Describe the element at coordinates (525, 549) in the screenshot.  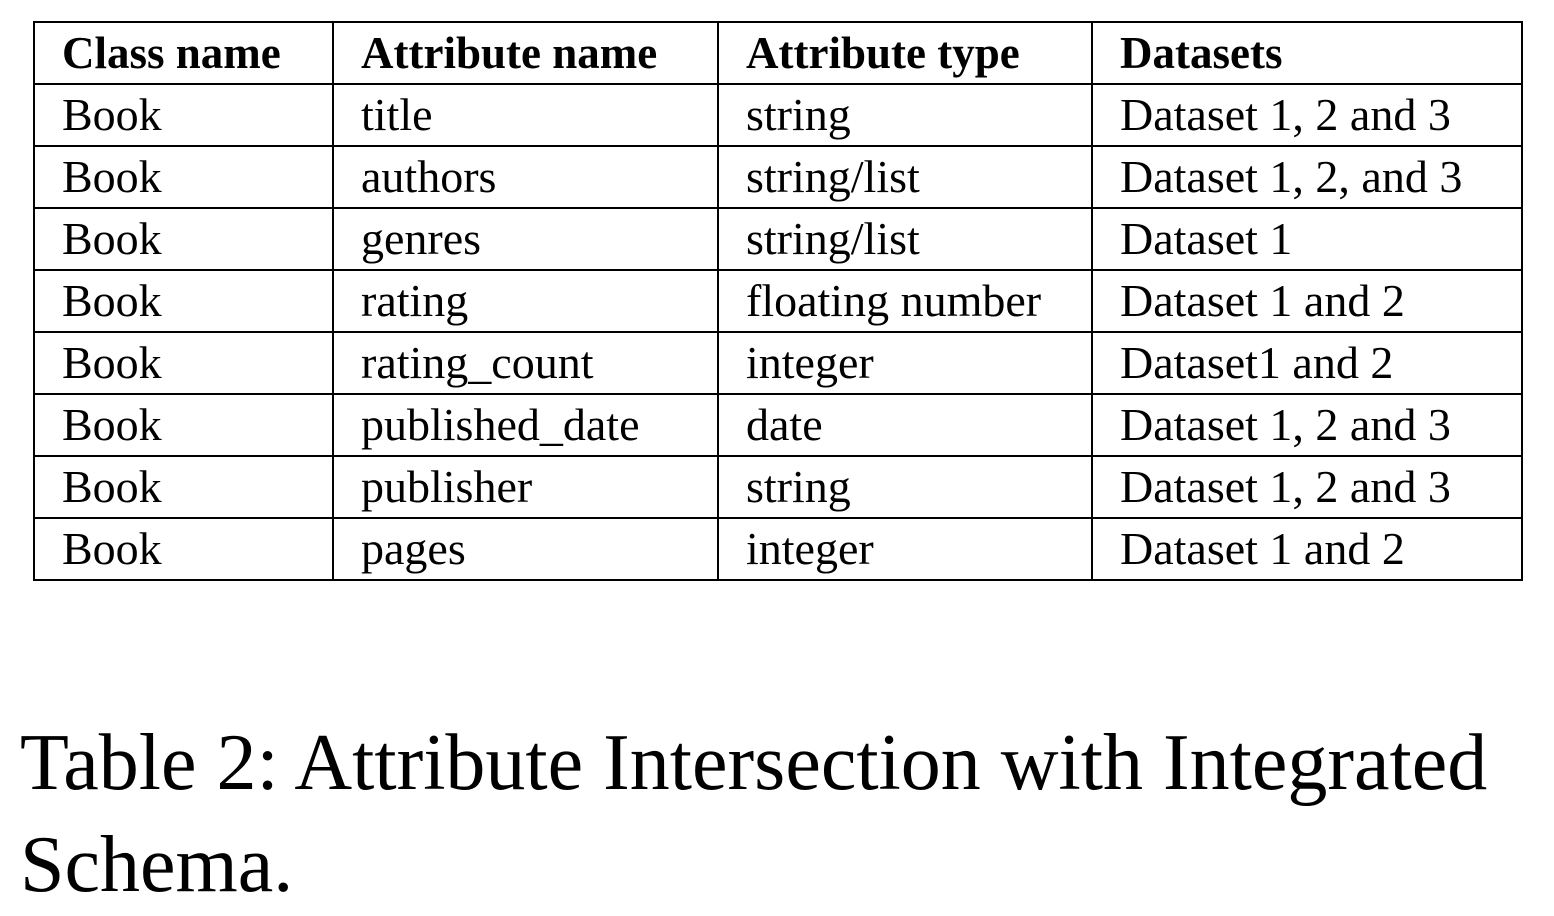
I see `cell-attribute-name: pages` at that location.